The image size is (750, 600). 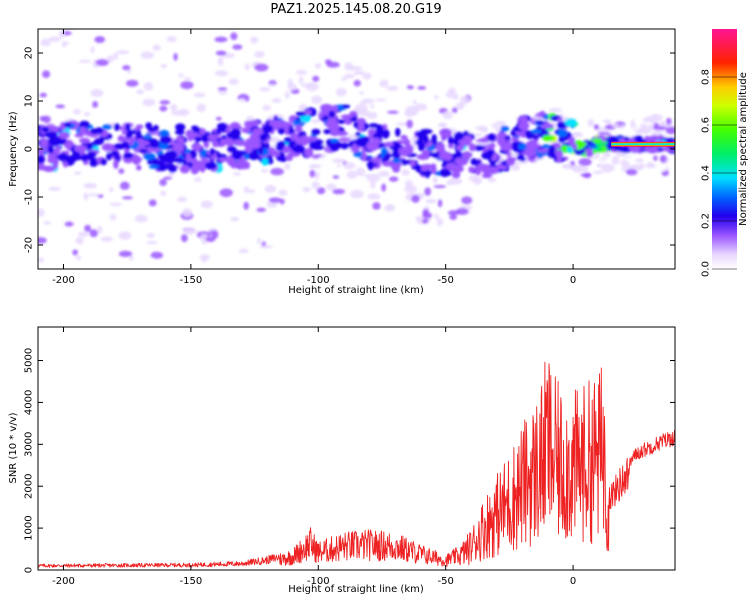 I want to click on spectrogram-y-tick-label: -20, so click(x=29, y=245).